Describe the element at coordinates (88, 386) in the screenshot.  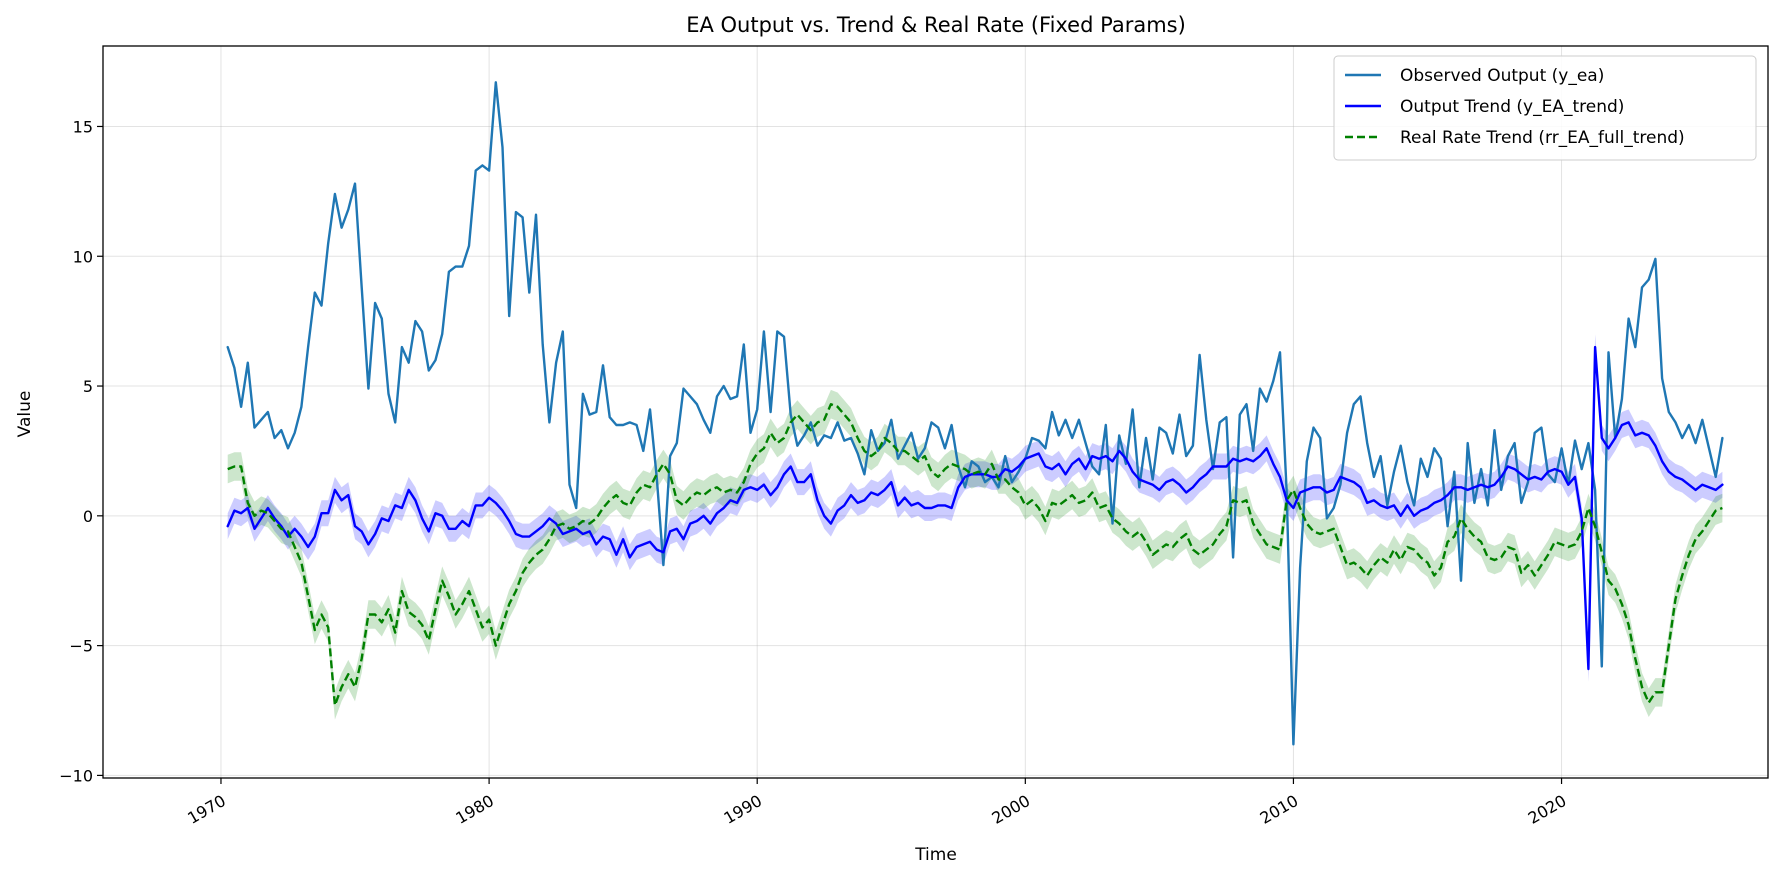
I see `y-tick-label: 5` at that location.